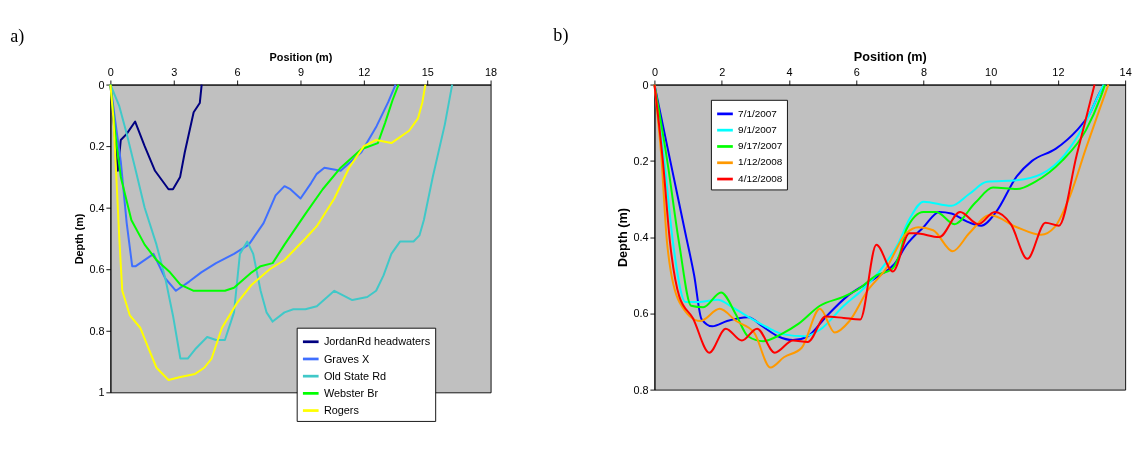 This screenshot has width=1146, height=472. What do you see at coordinates (758, 113) in the screenshot?
I see `legend-label: 7/1/2007` at bounding box center [758, 113].